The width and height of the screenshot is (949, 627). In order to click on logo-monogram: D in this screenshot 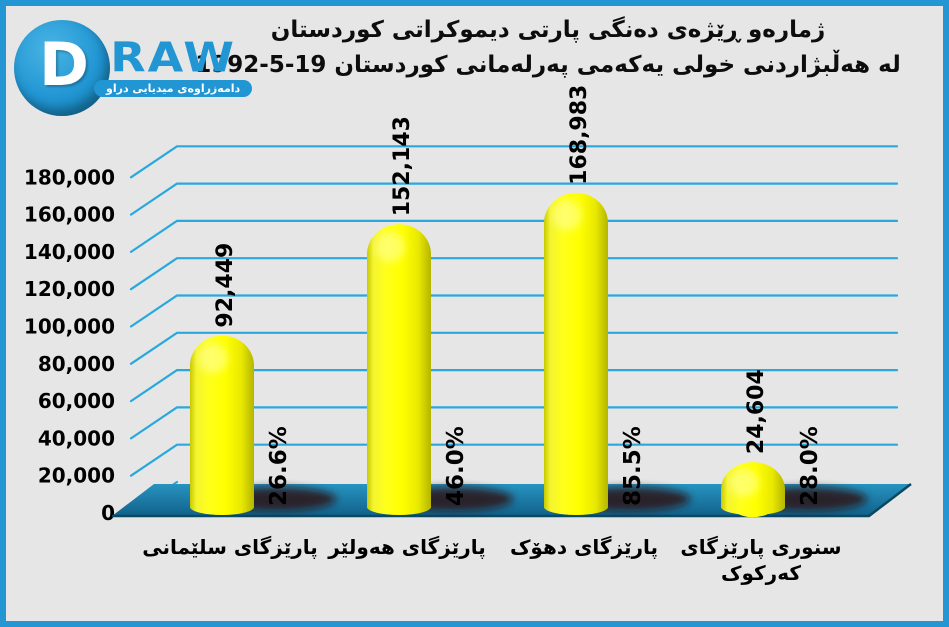, I will do `click(64, 65)`.